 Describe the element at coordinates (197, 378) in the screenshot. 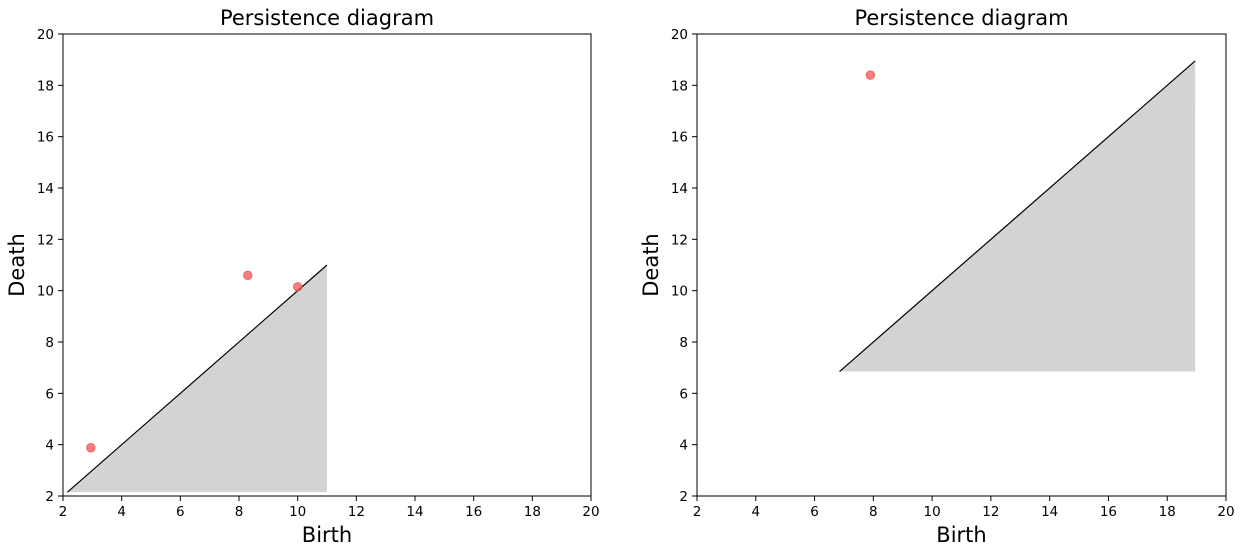

I see `diagonal-line` at that location.